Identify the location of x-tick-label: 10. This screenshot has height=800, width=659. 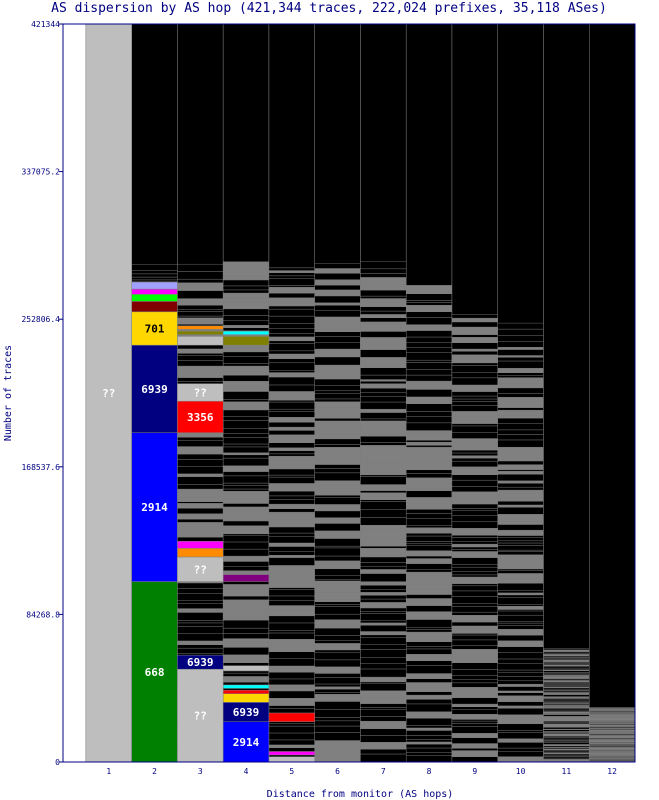
(521, 771).